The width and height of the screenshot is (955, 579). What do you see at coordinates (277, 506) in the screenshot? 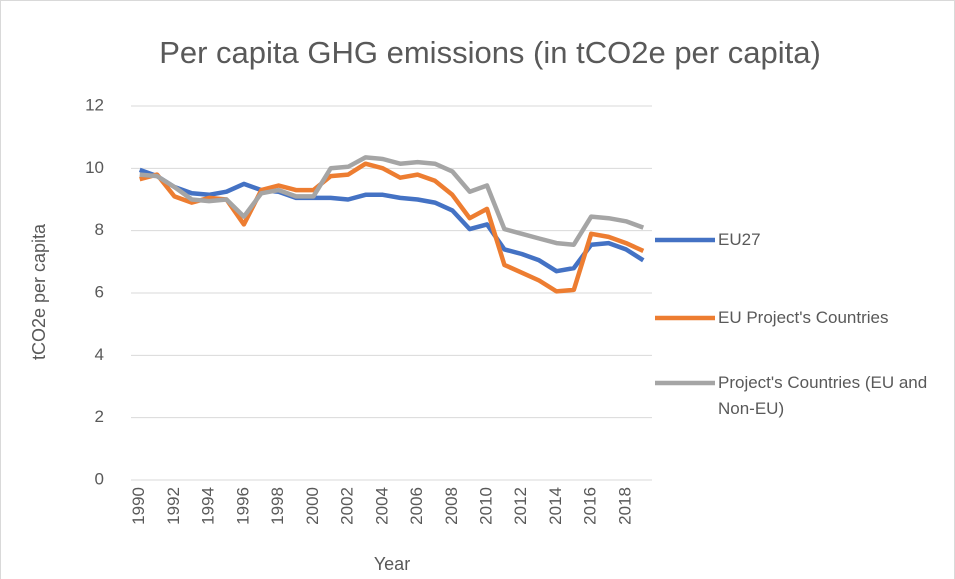
I see `x-tick-label: 1998` at bounding box center [277, 506].